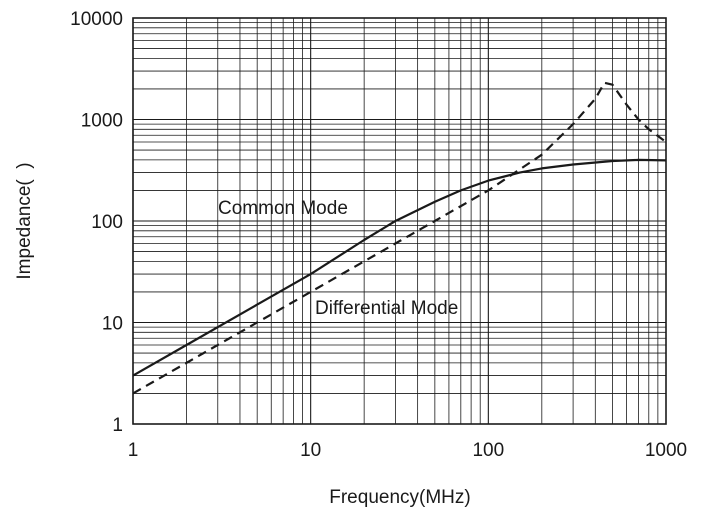 The image size is (709, 510). Describe the element at coordinates (112, 324) in the screenshot. I see `y-tick-label: 10` at that location.